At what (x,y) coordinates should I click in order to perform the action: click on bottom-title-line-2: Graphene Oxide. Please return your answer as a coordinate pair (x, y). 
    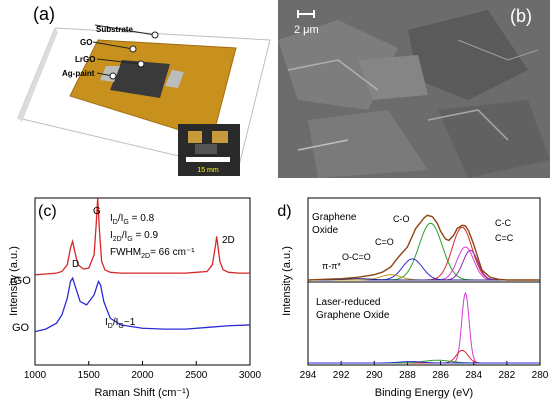
    Looking at the image, I should click on (353, 315).